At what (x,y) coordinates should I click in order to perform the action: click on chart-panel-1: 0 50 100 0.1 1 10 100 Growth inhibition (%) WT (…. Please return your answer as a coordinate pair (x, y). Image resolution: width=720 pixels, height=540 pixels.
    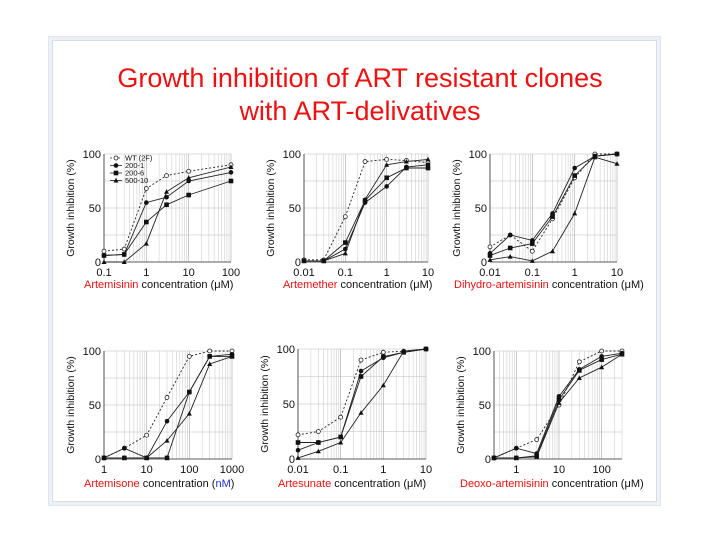
    Looking at the image, I should click on (152, 214).